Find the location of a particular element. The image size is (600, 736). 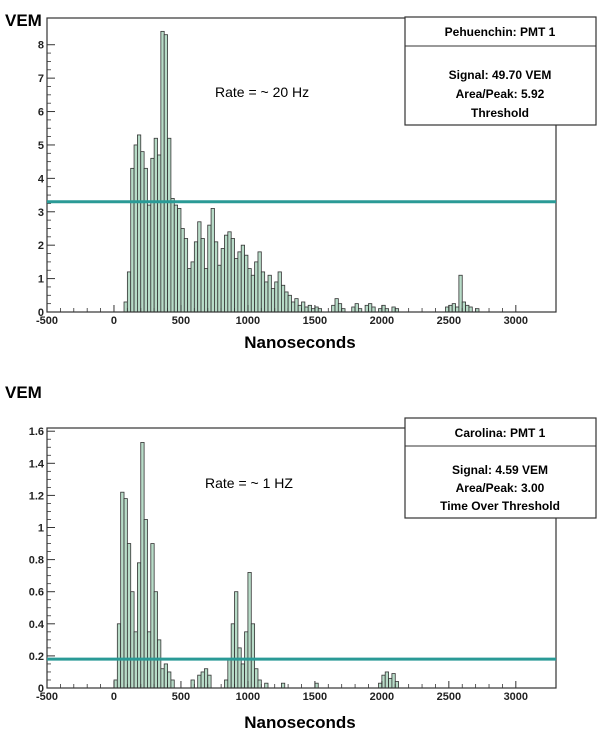

bottom-xtick-label-2: 500 is located at coordinates (181, 697).